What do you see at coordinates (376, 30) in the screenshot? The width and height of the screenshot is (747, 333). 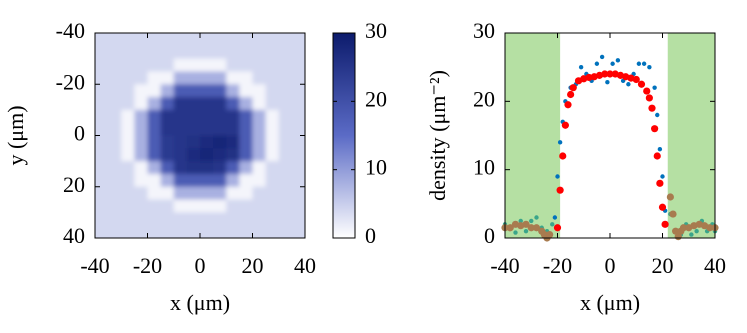 I see `colorbar-tick-label: 30` at bounding box center [376, 30].